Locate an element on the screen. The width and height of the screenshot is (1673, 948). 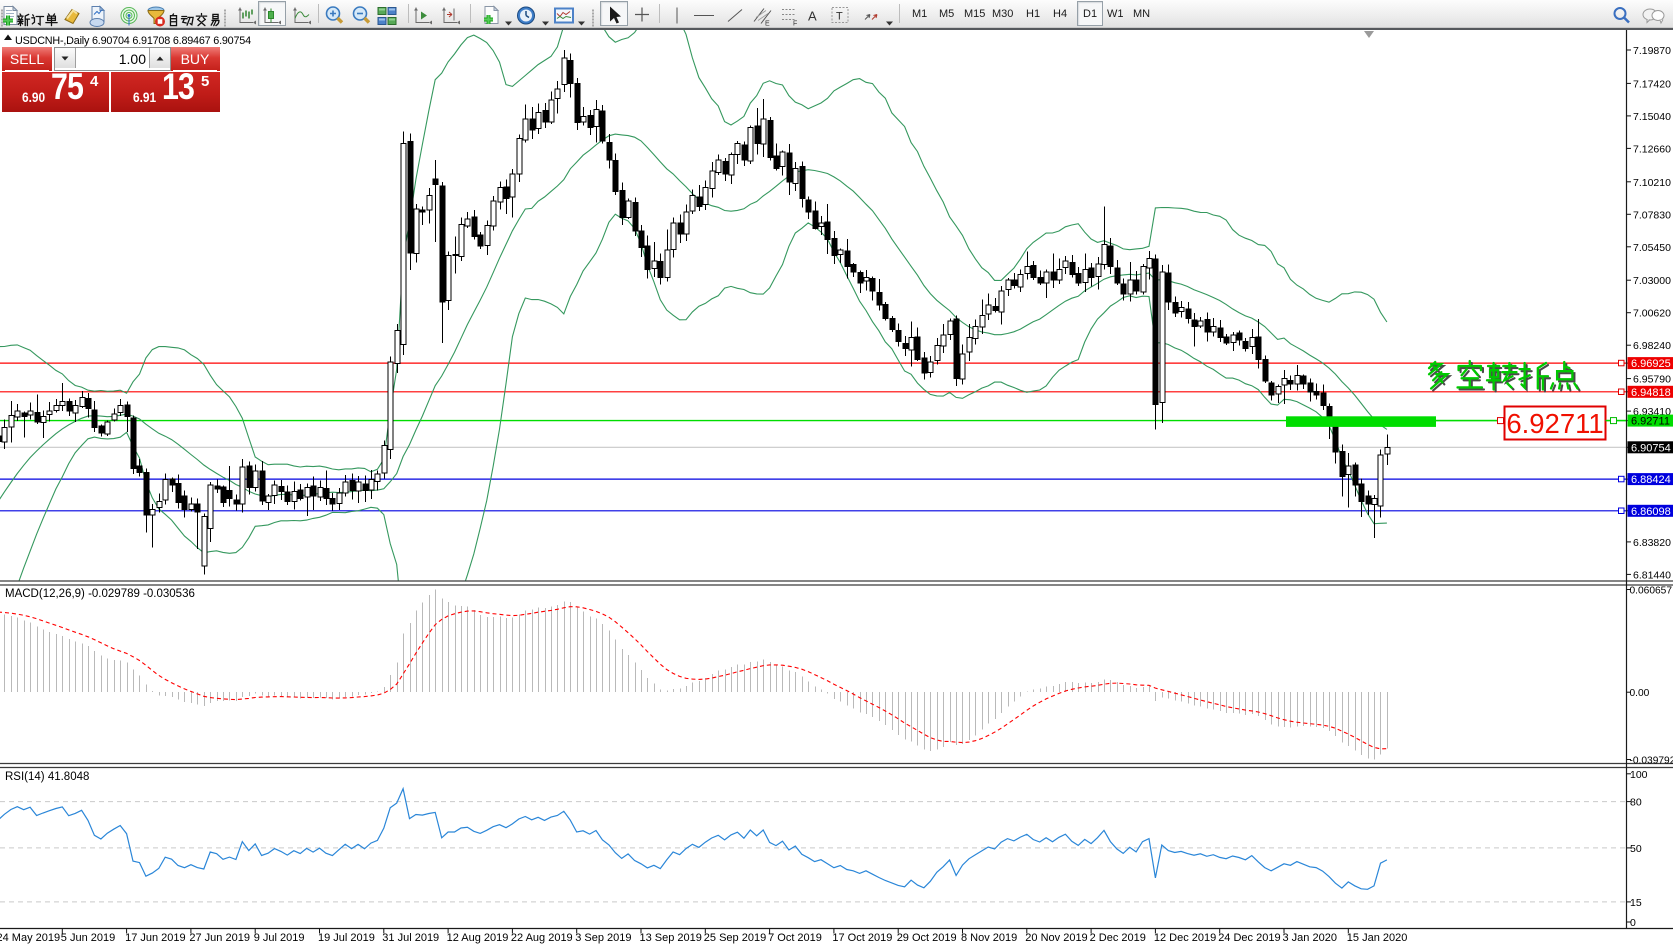
svg-text: 7.03000 is located at coordinates (1652, 281).